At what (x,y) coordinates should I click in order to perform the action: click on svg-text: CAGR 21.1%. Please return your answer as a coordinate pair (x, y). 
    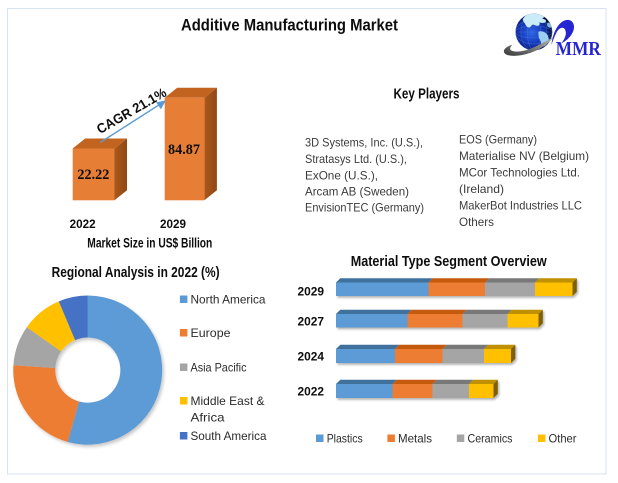
    Looking at the image, I should click on (131, 111).